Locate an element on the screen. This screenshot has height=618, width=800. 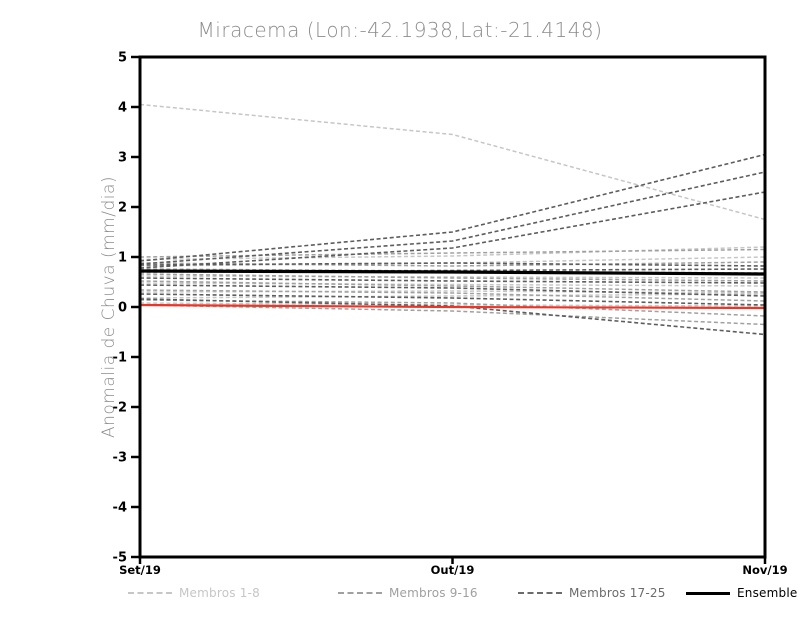
y-tick-label: 3 is located at coordinates (122, 158).